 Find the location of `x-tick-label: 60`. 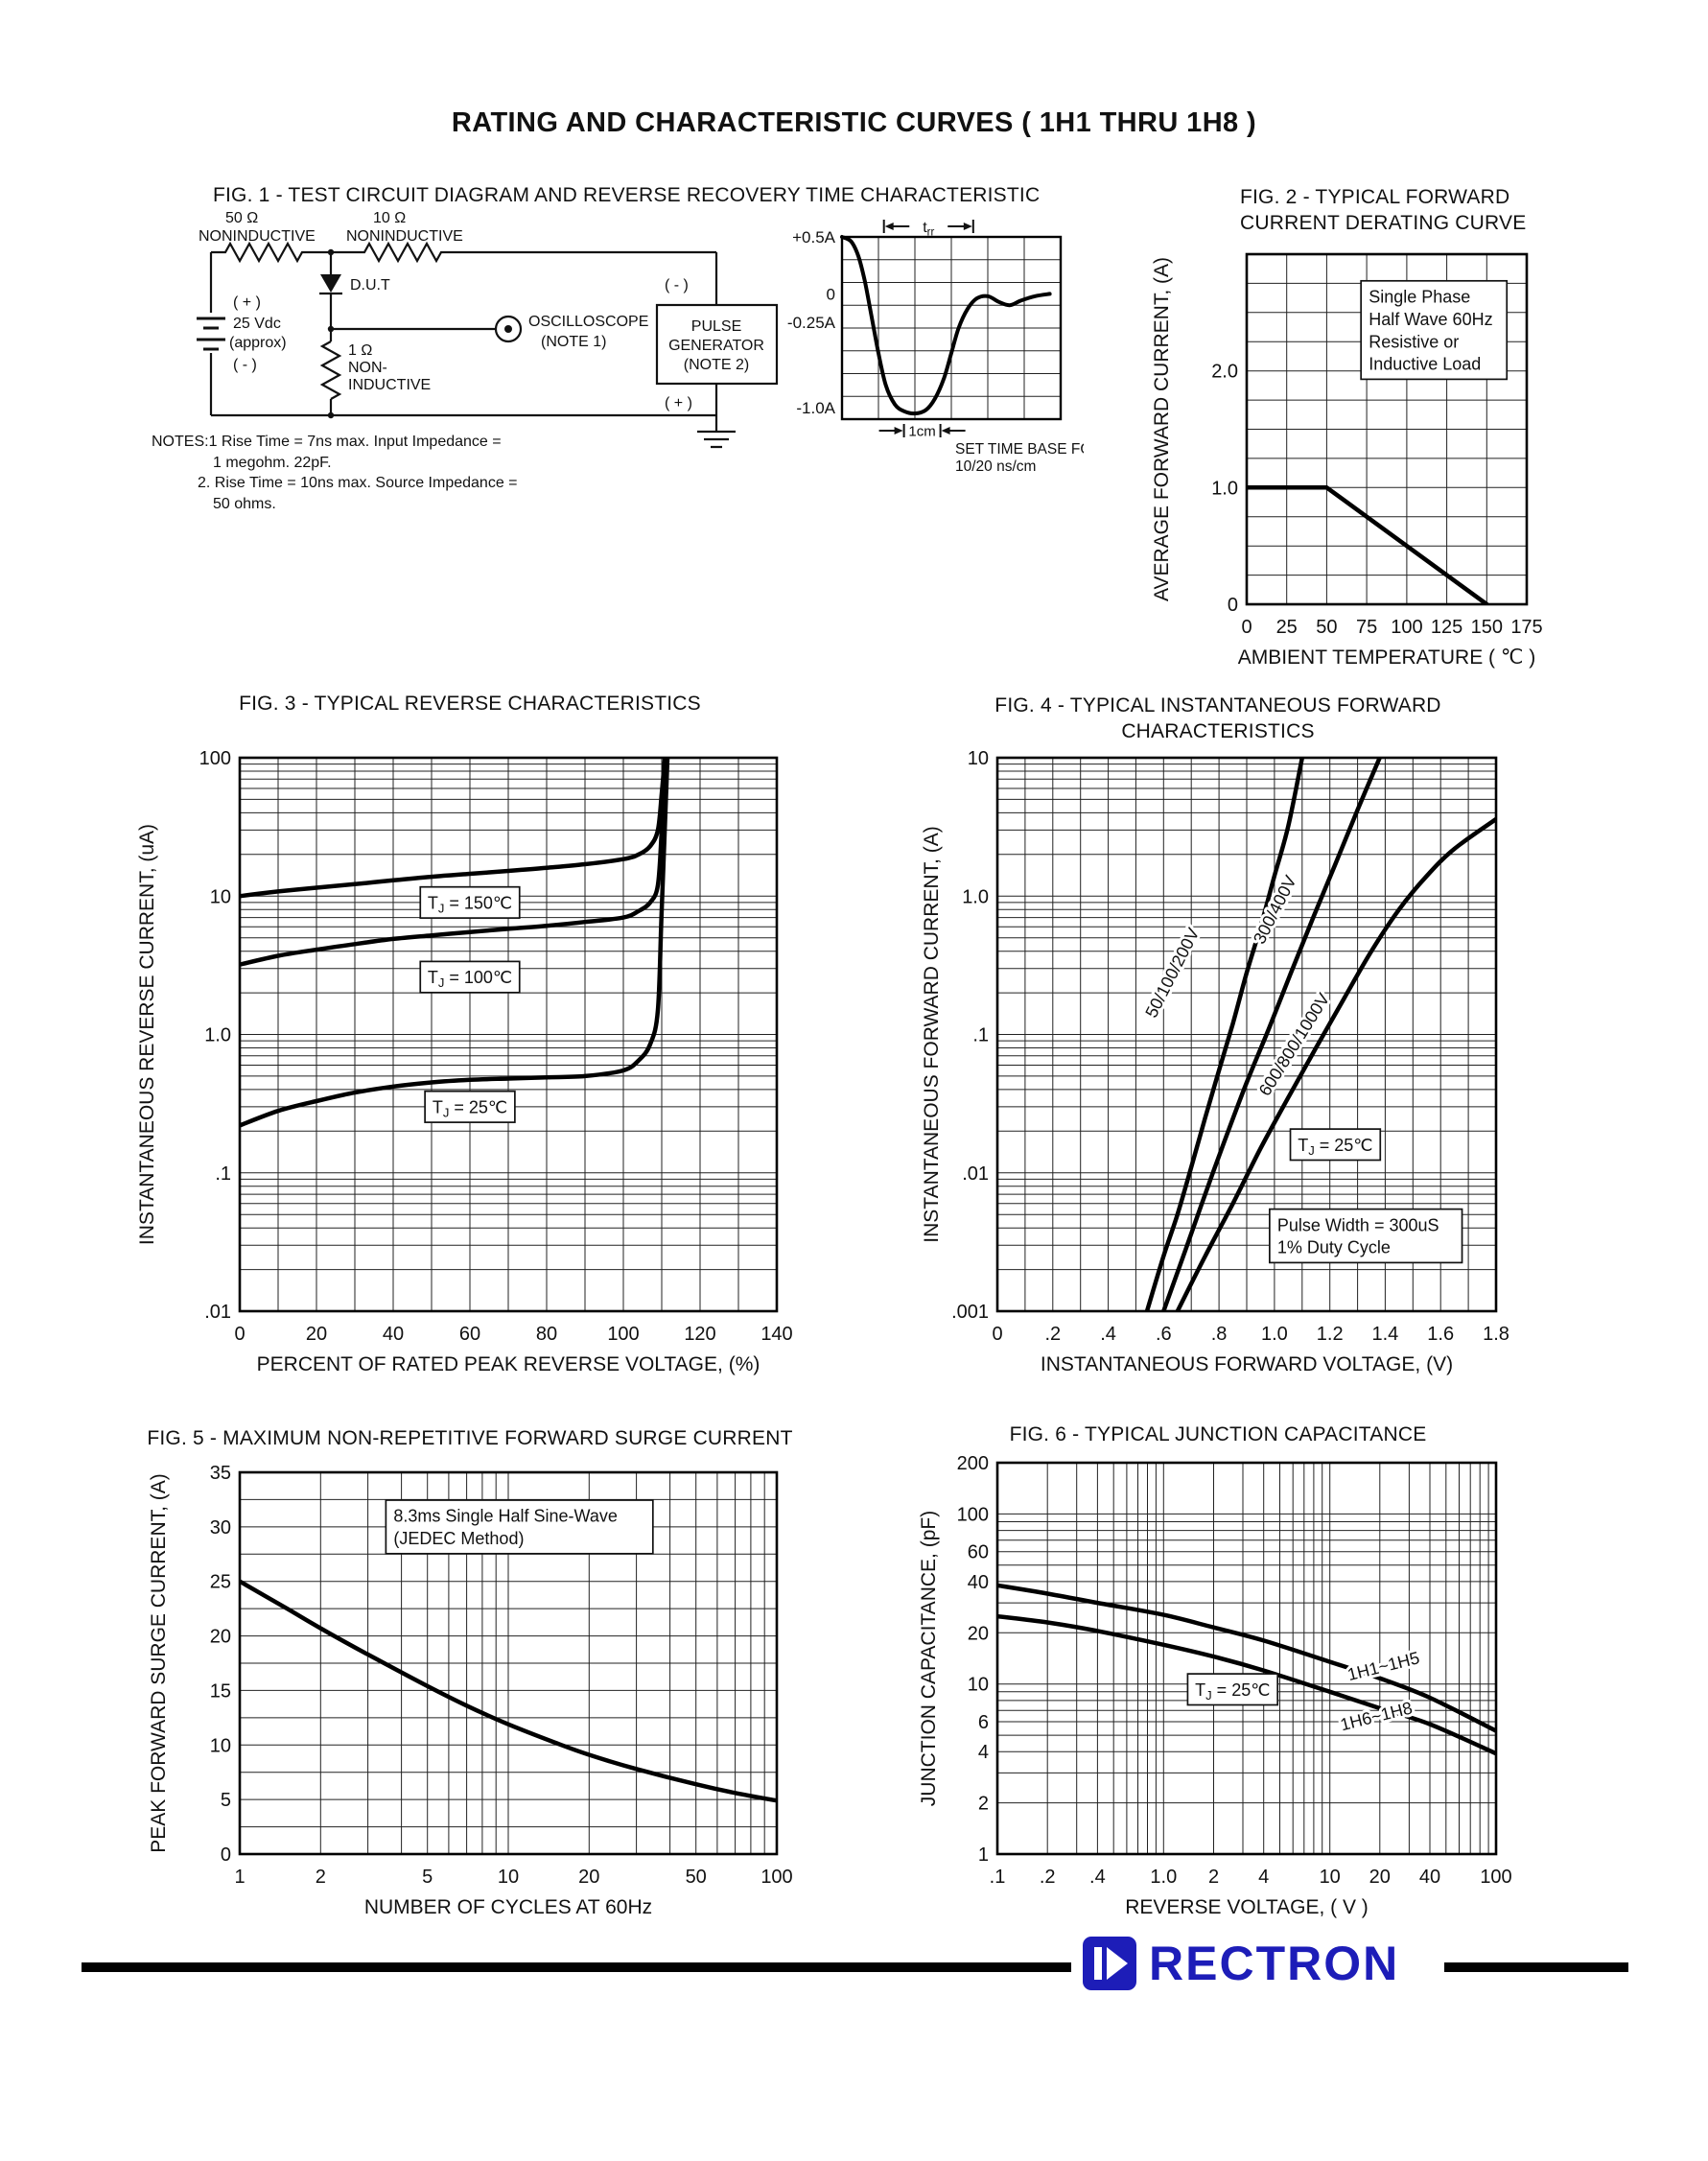

x-tick-label: 60 is located at coordinates (470, 1334).